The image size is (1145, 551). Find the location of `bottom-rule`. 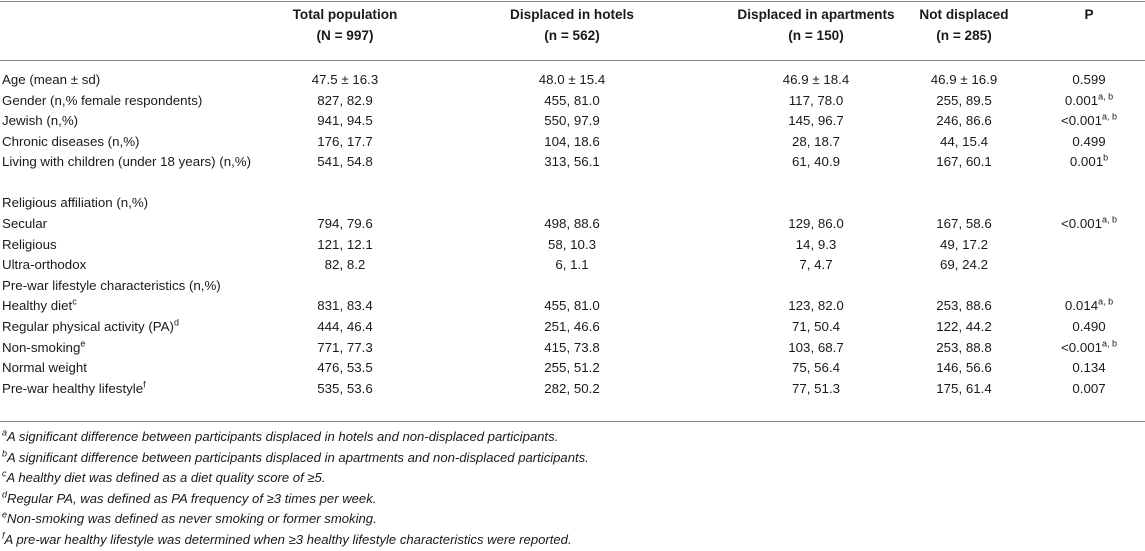

bottom-rule is located at coordinates (572, 421).